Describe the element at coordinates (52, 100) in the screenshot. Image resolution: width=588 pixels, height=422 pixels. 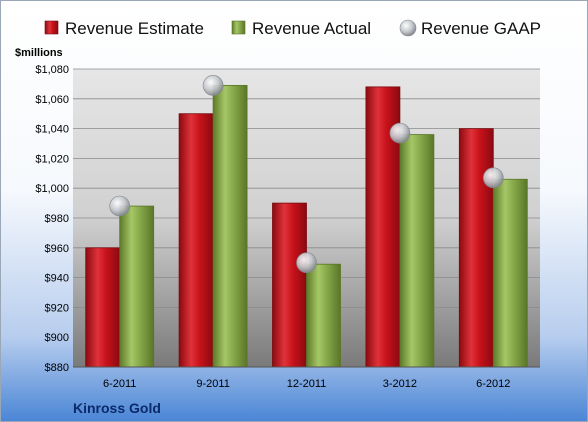
I see `y-tick-label: $1,060` at that location.